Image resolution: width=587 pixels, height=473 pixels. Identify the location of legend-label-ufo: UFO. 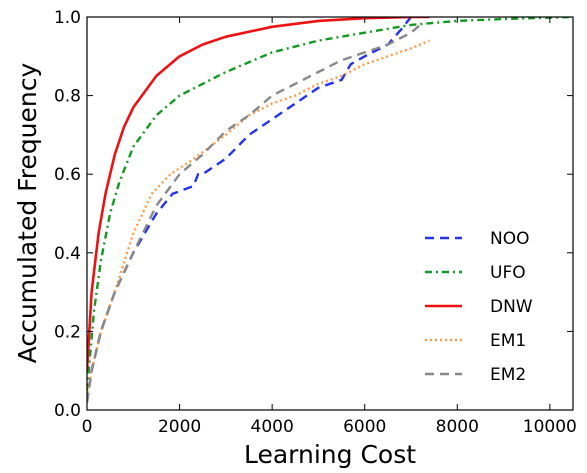
(508, 273).